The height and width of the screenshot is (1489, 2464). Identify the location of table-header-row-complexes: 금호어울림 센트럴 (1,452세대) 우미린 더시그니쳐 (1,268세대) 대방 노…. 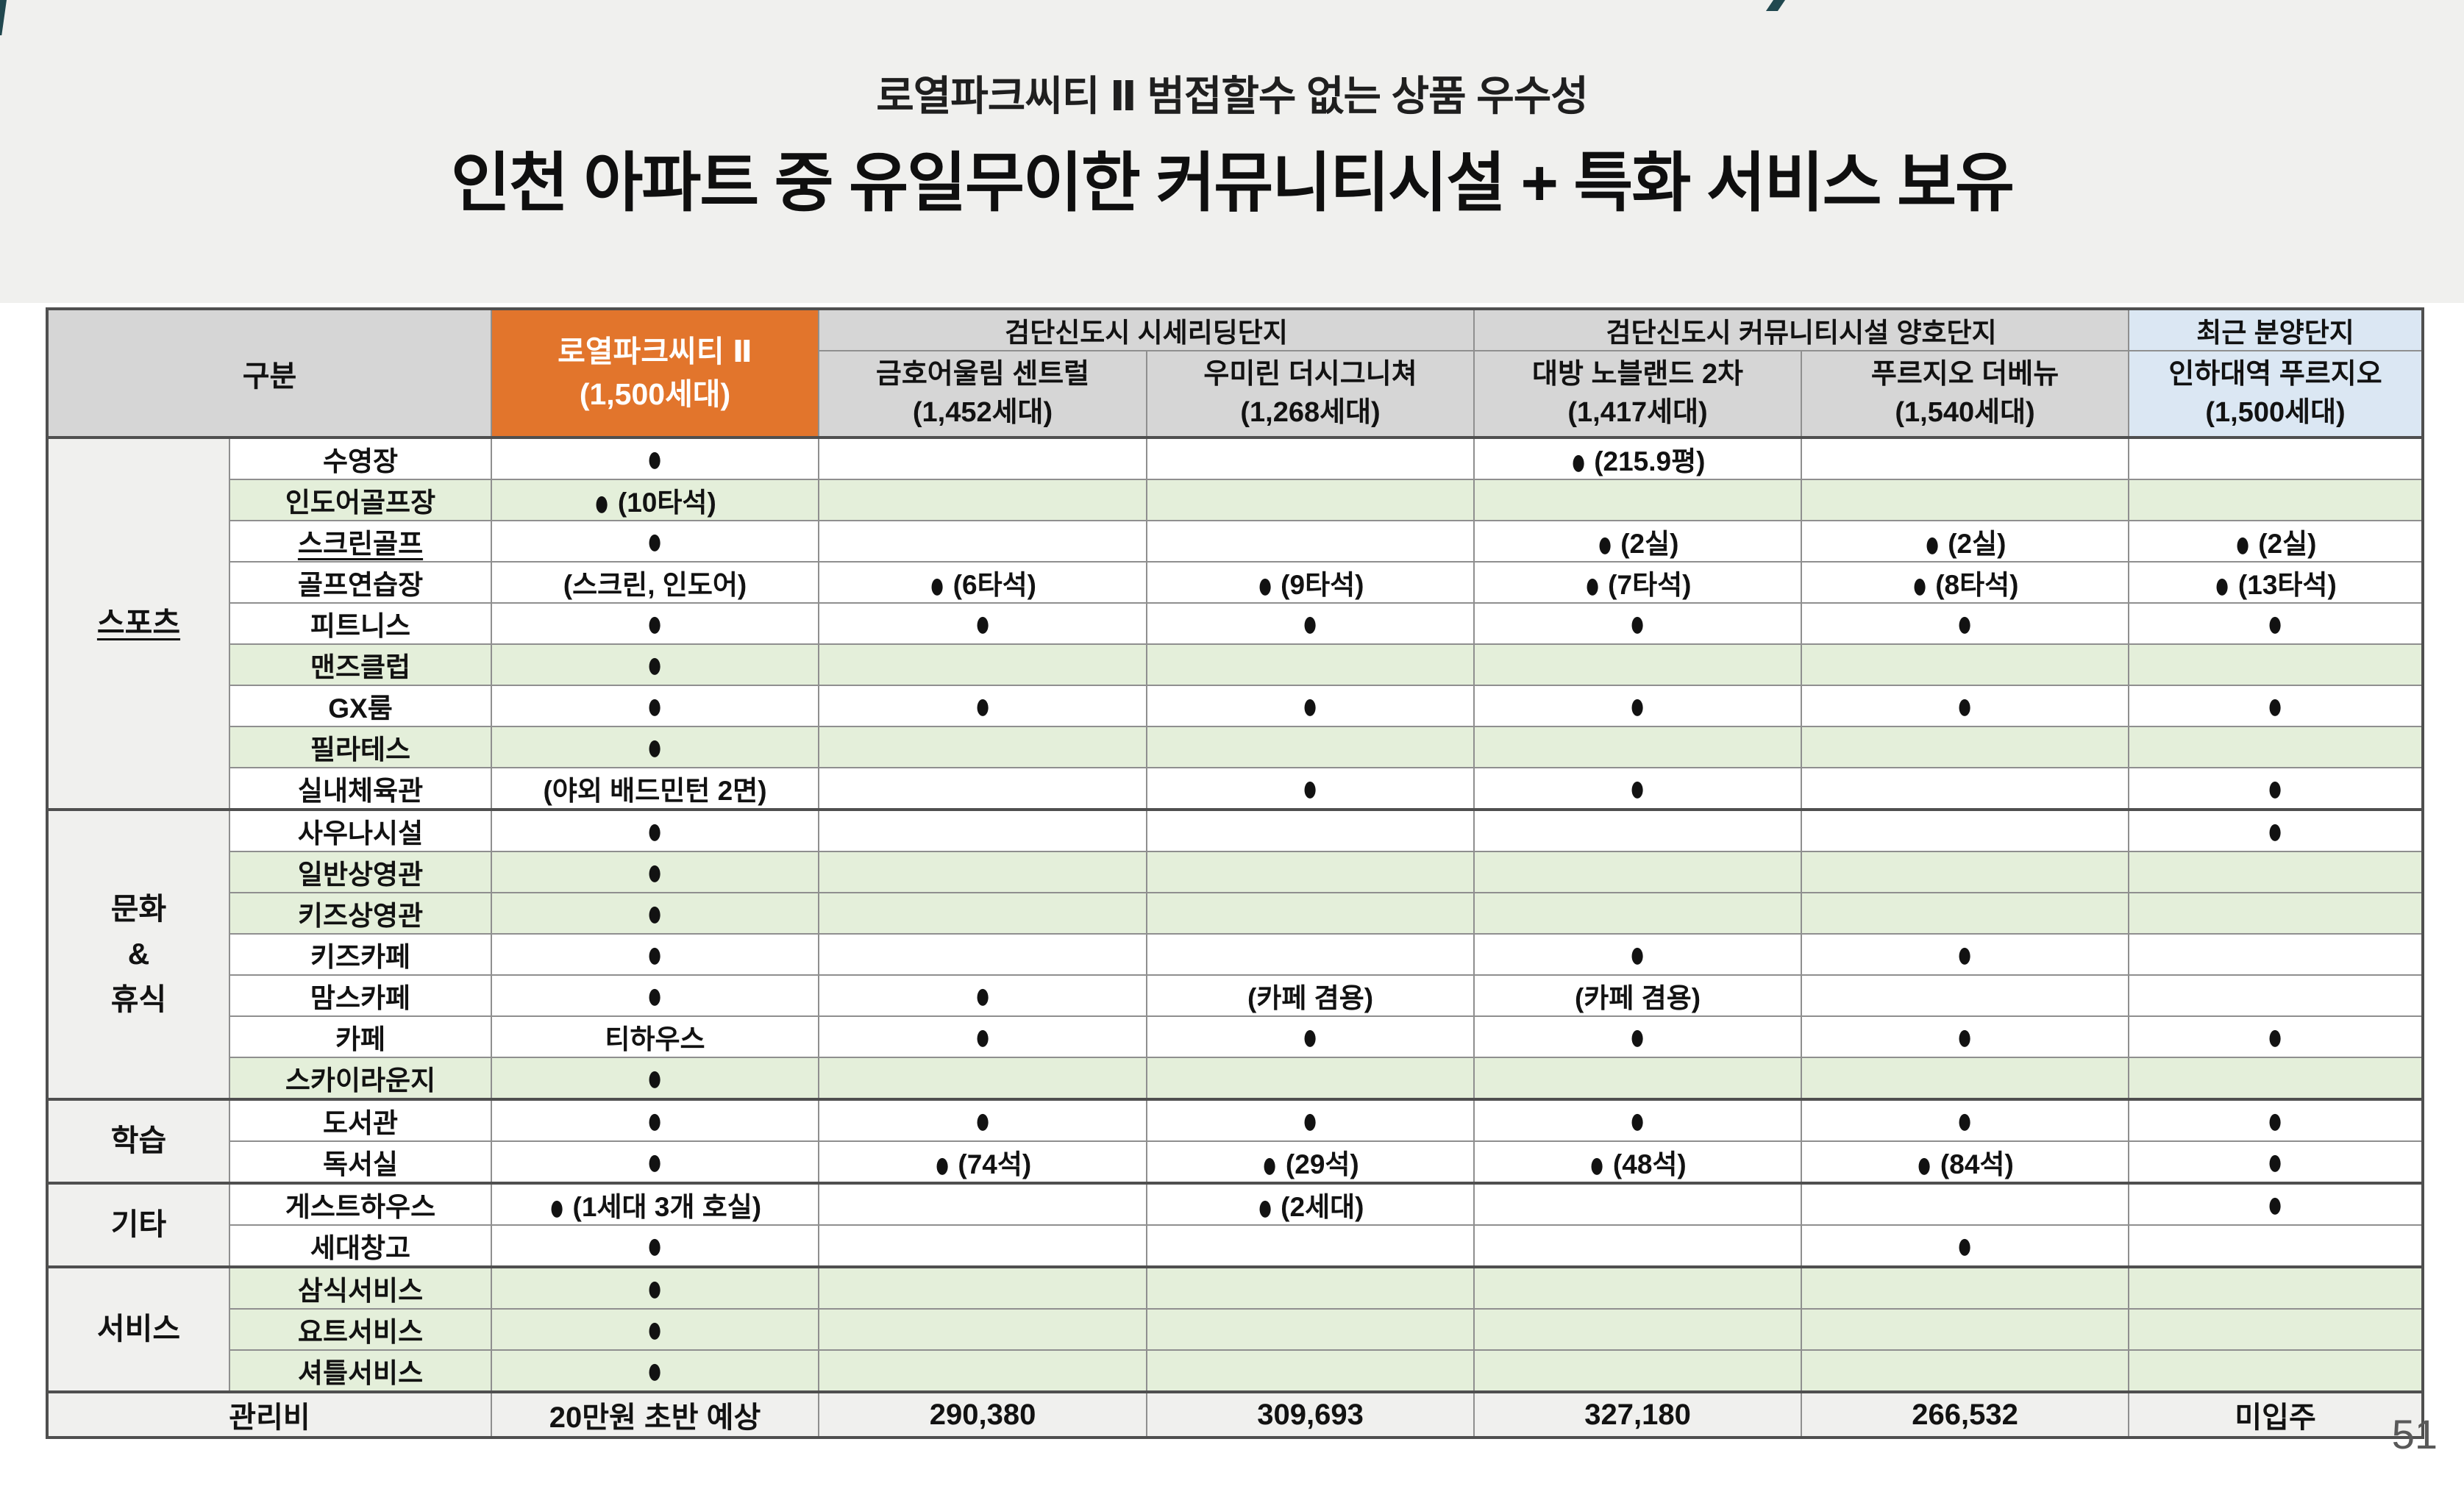
(1235, 394).